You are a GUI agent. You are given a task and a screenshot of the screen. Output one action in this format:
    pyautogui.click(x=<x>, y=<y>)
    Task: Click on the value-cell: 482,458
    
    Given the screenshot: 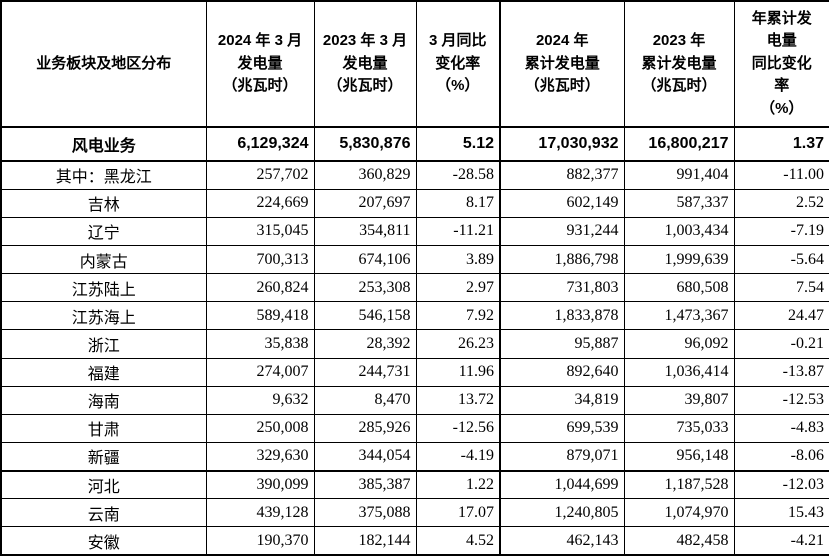 What is the action you would take?
    pyautogui.click(x=679, y=541)
    